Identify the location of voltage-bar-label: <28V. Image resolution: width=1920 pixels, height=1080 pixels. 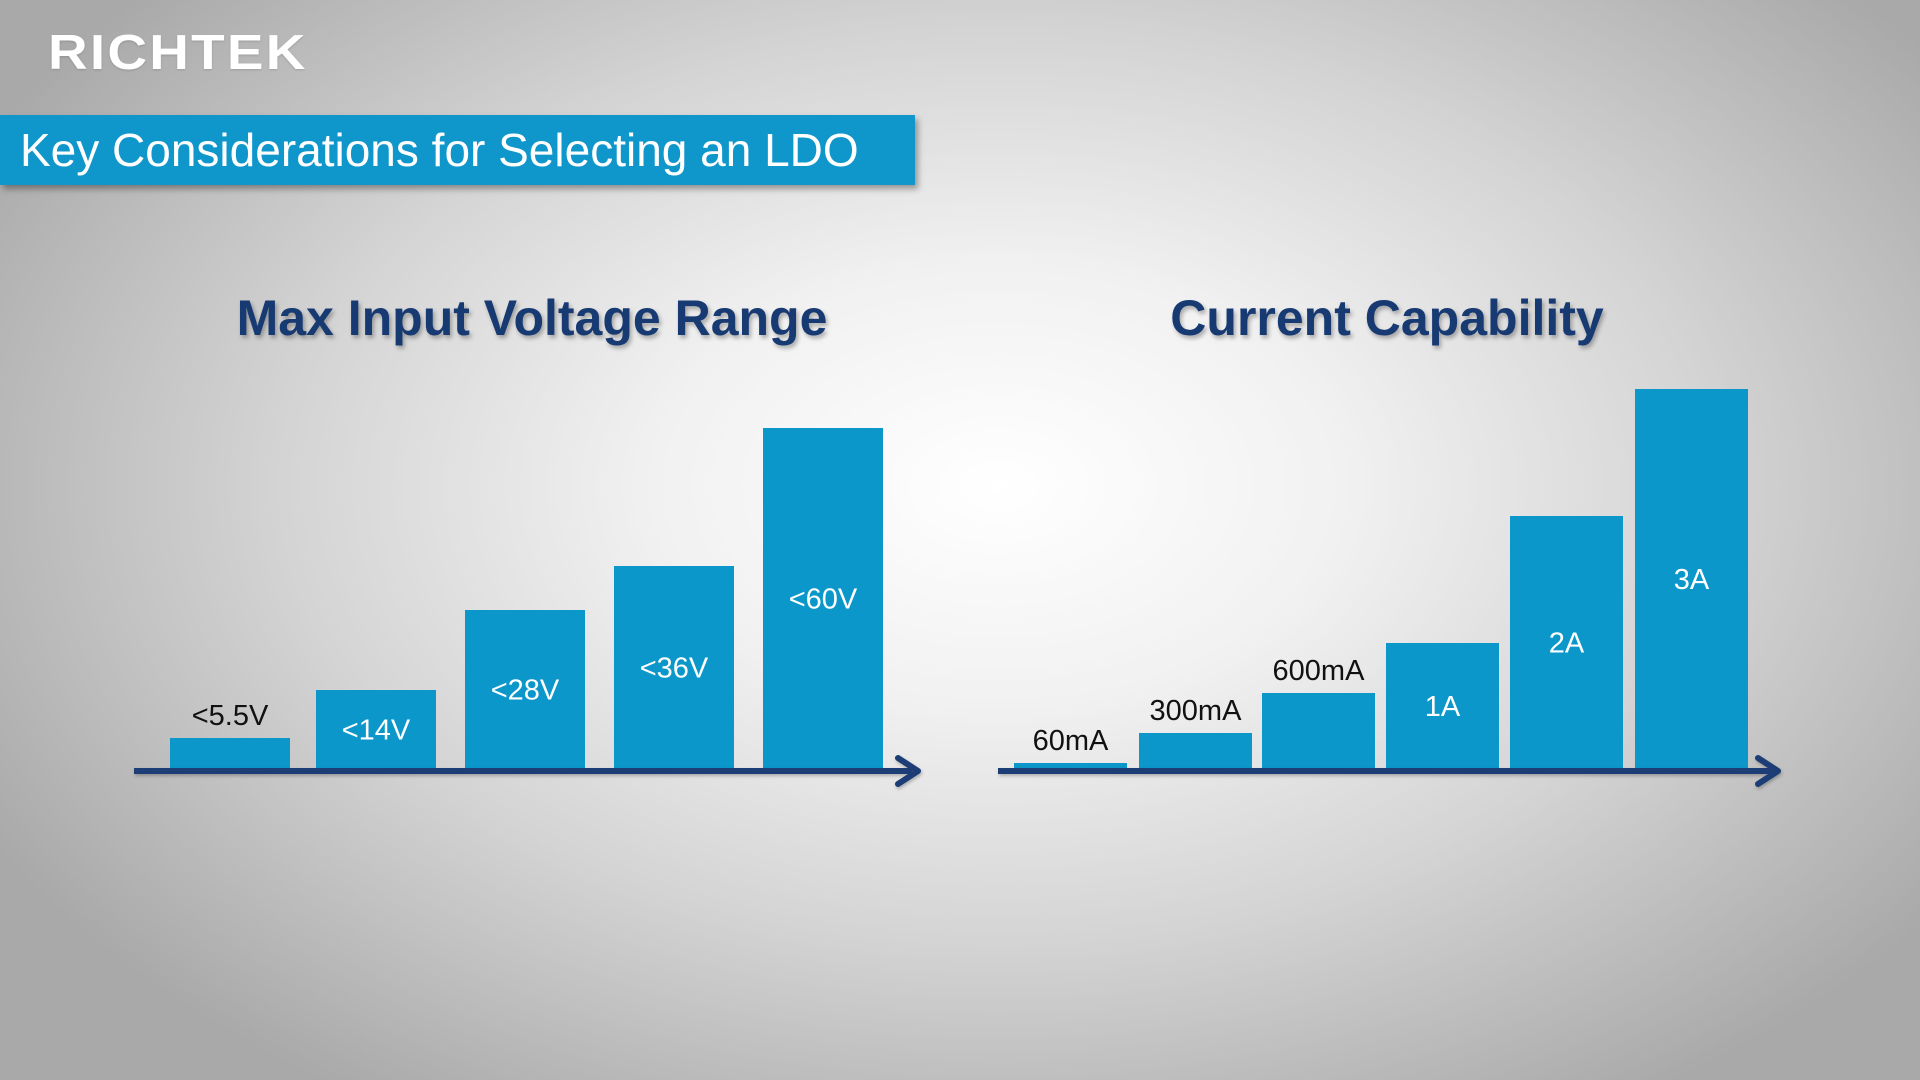
(525, 691).